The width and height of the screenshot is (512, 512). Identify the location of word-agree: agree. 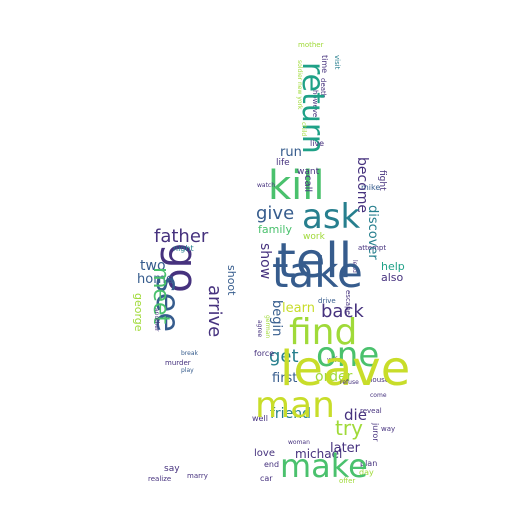
(259, 329).